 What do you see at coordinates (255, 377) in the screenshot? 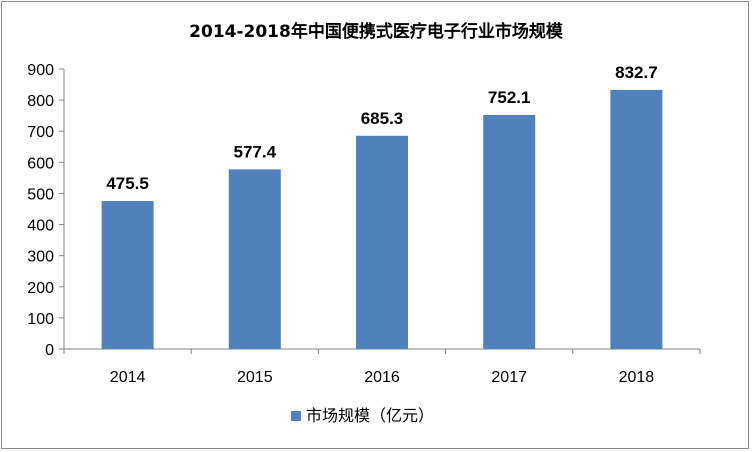
I see `x-tick-label: 2015` at bounding box center [255, 377].